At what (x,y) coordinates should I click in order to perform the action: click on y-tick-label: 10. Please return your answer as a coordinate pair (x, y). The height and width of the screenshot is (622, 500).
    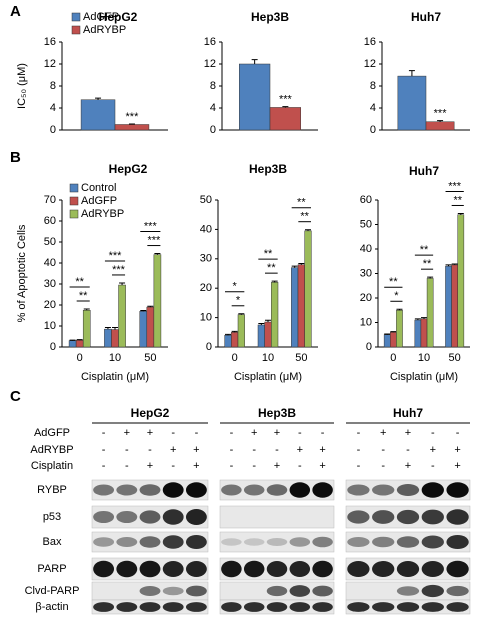
    Looking at the image, I should click on (206, 318).